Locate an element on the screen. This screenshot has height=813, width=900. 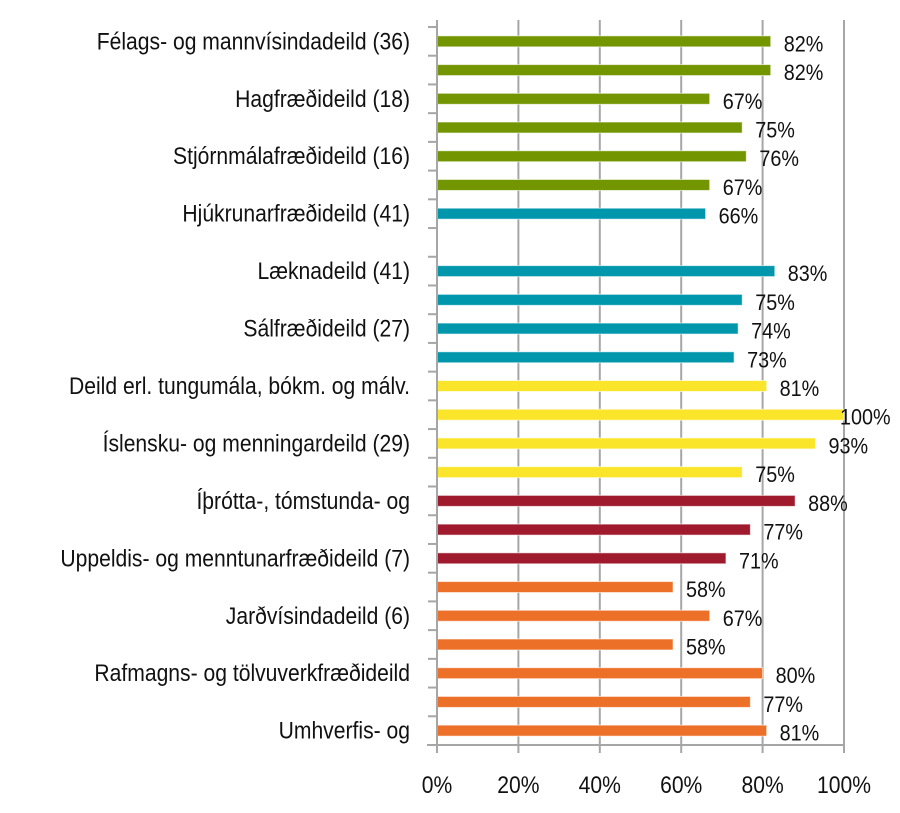
category-label: Sálfræðideild (27) is located at coordinates (326, 328).